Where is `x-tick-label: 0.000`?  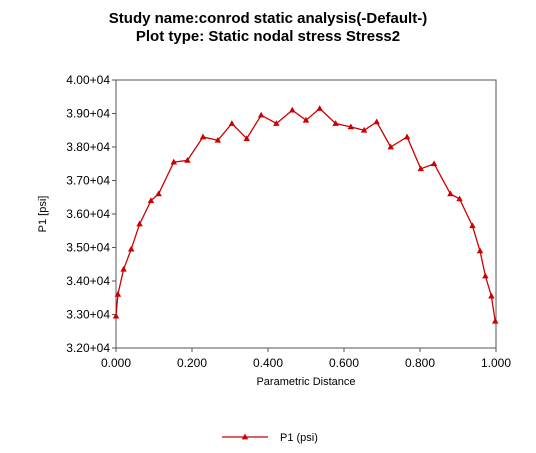 x-tick-label: 0.000 is located at coordinates (116, 363).